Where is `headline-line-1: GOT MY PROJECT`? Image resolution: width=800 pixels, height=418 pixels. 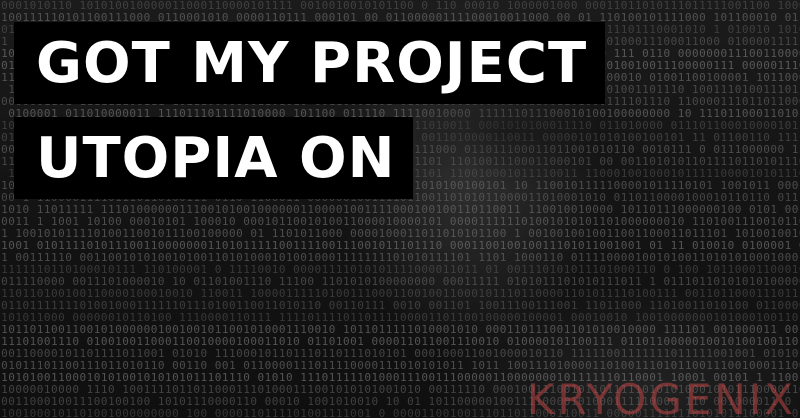
headline-line-1: GOT MY PROJECT is located at coordinates (310, 63).